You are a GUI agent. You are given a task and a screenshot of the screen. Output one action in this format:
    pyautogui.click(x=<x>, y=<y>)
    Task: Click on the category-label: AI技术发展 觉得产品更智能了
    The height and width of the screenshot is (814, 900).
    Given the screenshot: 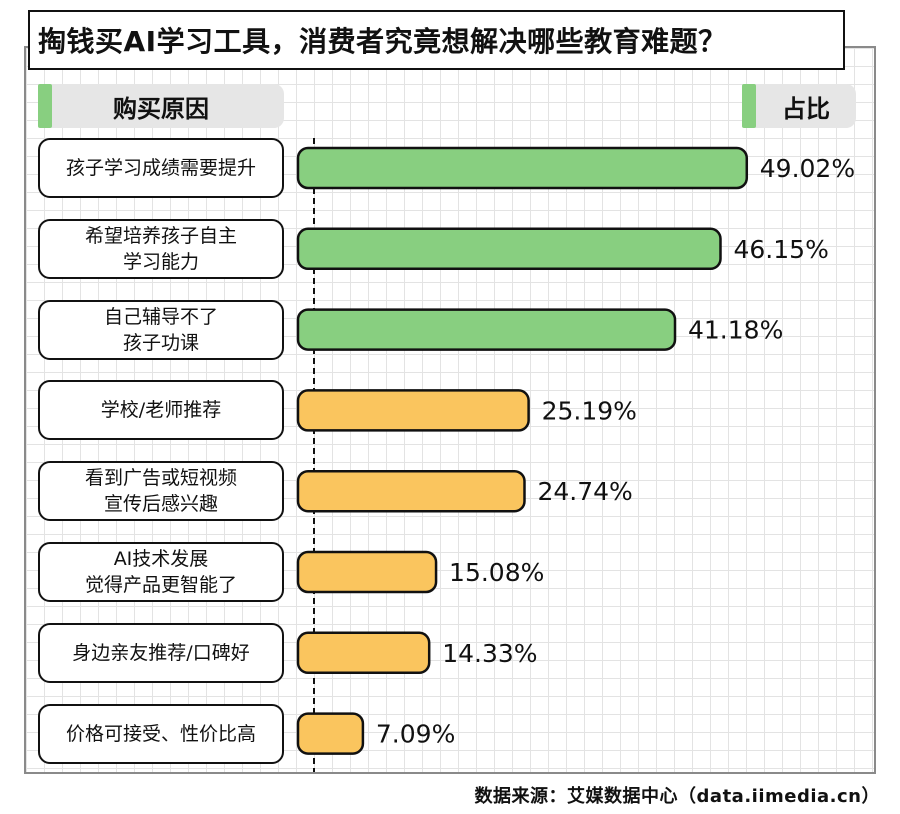 What is the action you would take?
    pyautogui.click(x=161, y=572)
    